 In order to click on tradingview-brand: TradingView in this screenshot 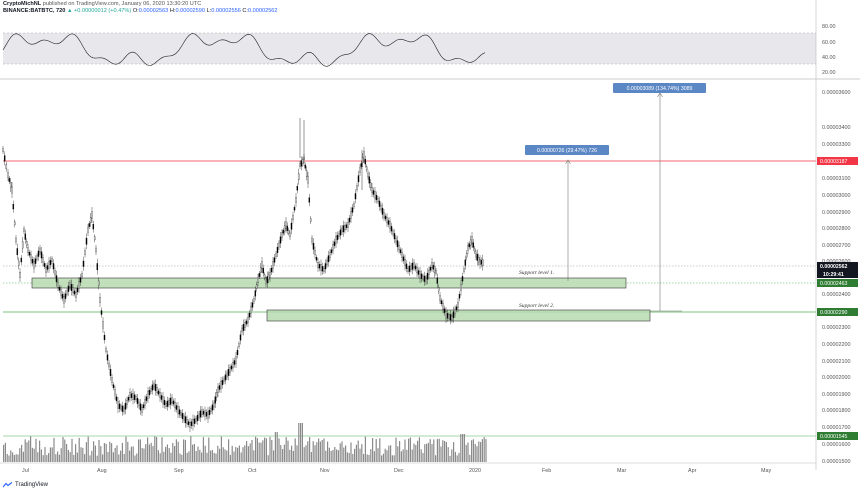, I will do `click(32, 485)`.